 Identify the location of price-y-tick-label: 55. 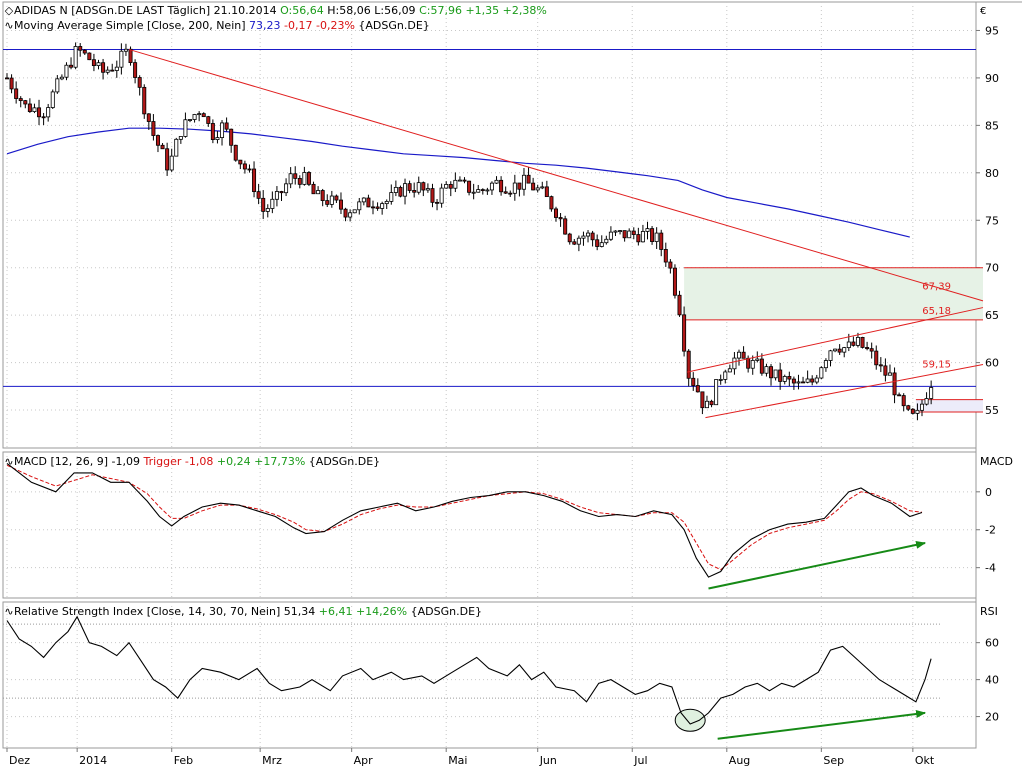
(992, 410).